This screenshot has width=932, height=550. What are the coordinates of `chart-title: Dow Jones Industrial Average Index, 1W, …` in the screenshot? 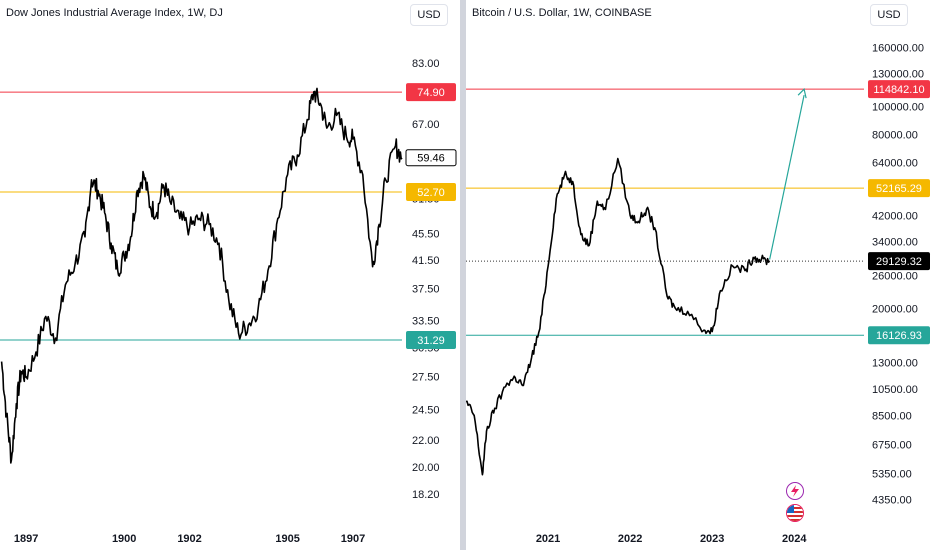 It's located at (114, 13).